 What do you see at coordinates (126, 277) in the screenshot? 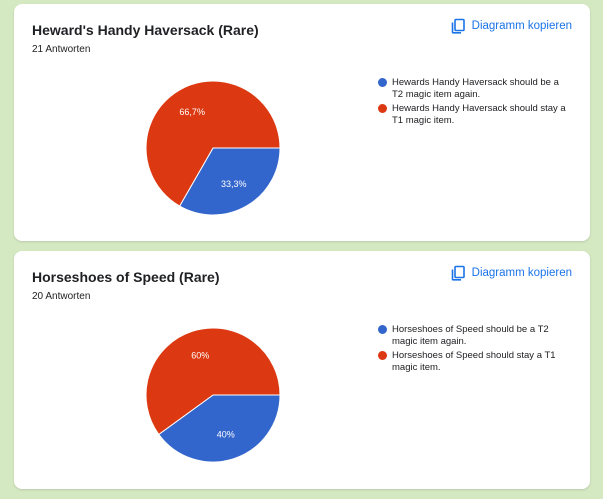
I see `chart-title: Horseshoes of Speed (Rare)` at bounding box center [126, 277].